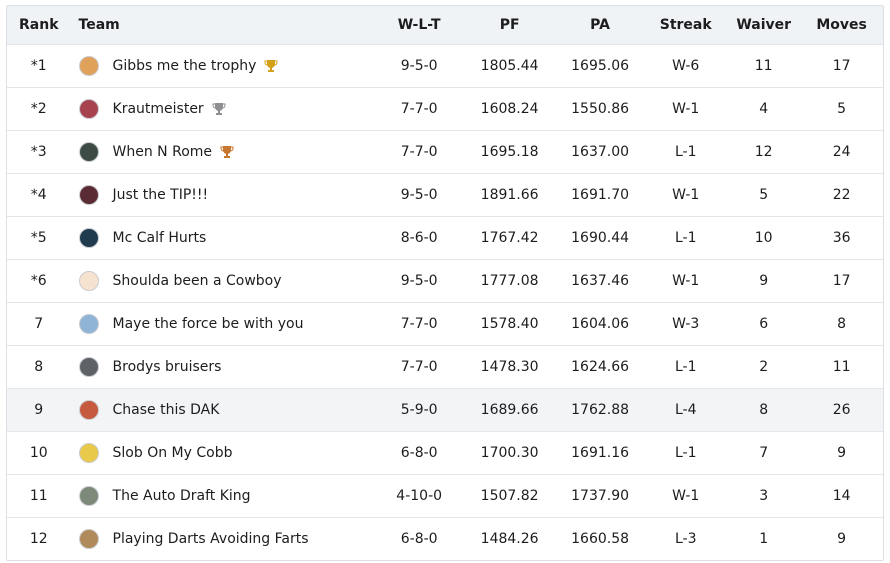 The image size is (890, 563). What do you see at coordinates (600, 496) in the screenshot?
I see `pa-cell: 1737.90` at bounding box center [600, 496].